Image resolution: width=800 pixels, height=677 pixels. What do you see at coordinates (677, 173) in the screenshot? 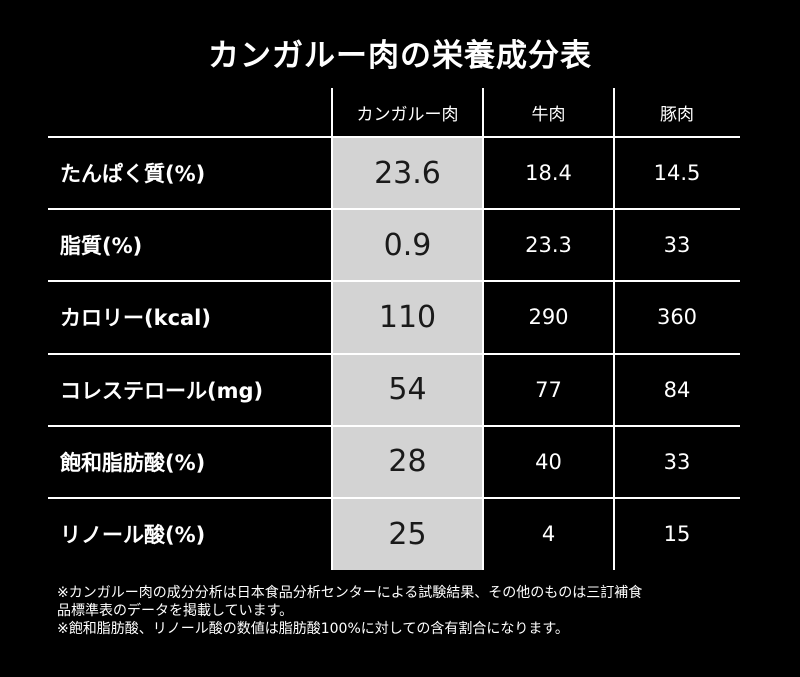
I see `table-cell: 14.5` at bounding box center [677, 173].